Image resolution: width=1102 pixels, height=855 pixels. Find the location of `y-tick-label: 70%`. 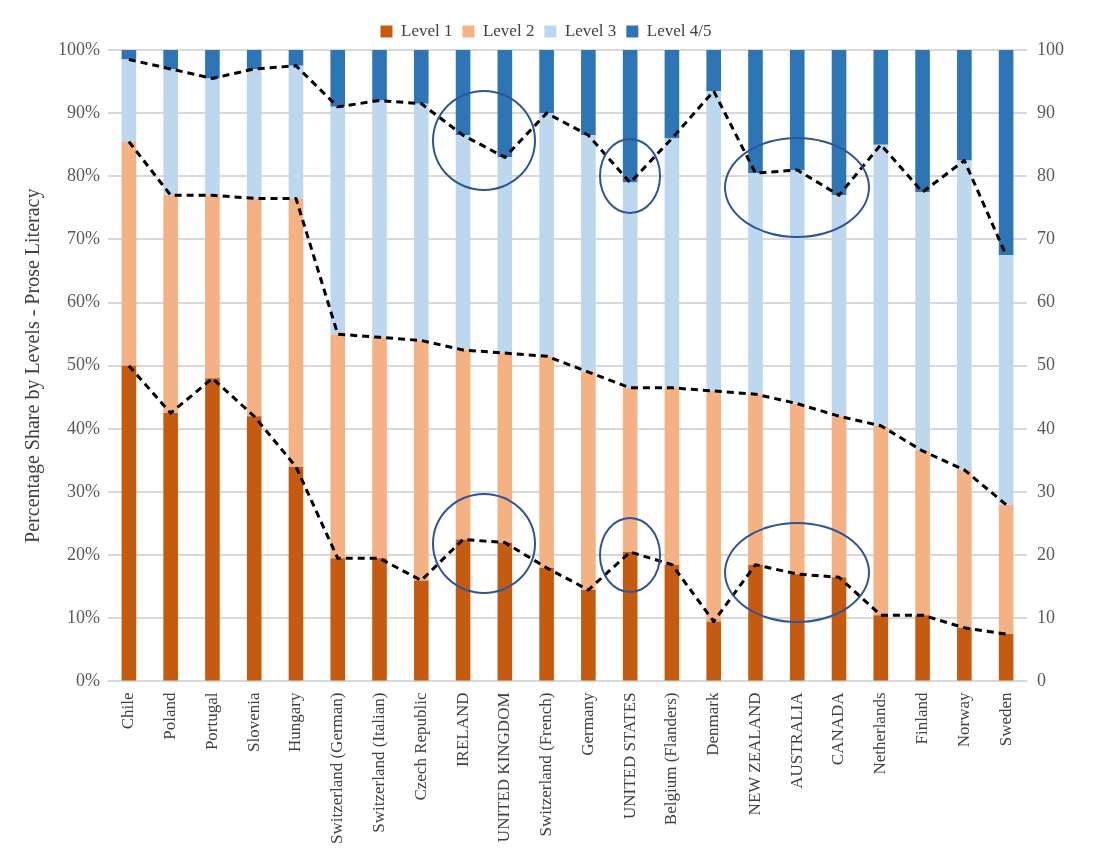

y-tick-label: 70% is located at coordinates (83, 238).